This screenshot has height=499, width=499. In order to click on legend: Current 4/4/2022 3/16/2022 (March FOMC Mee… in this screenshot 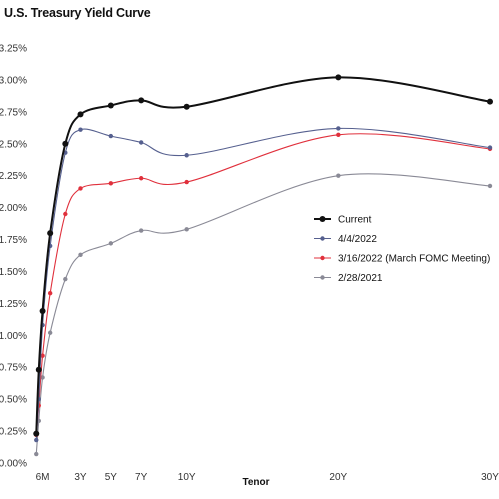, I will do `click(402, 249)`.